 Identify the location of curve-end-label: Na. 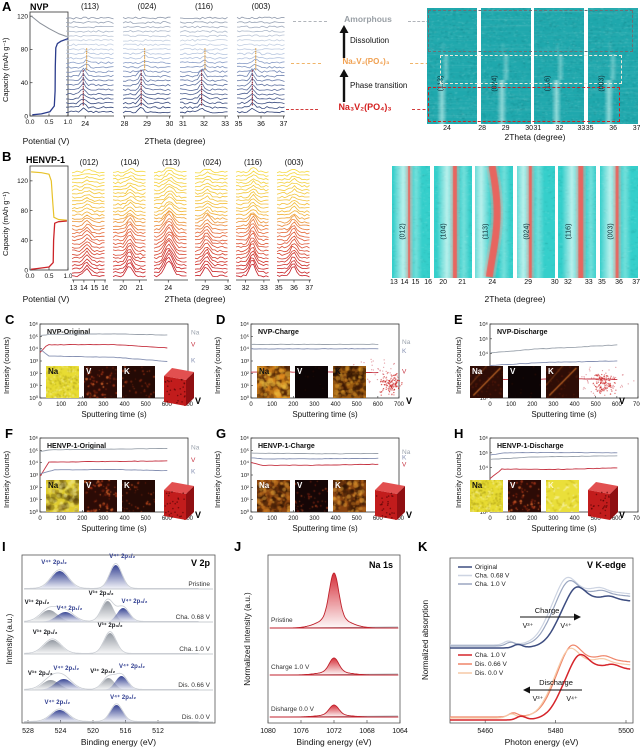
(406, 452).